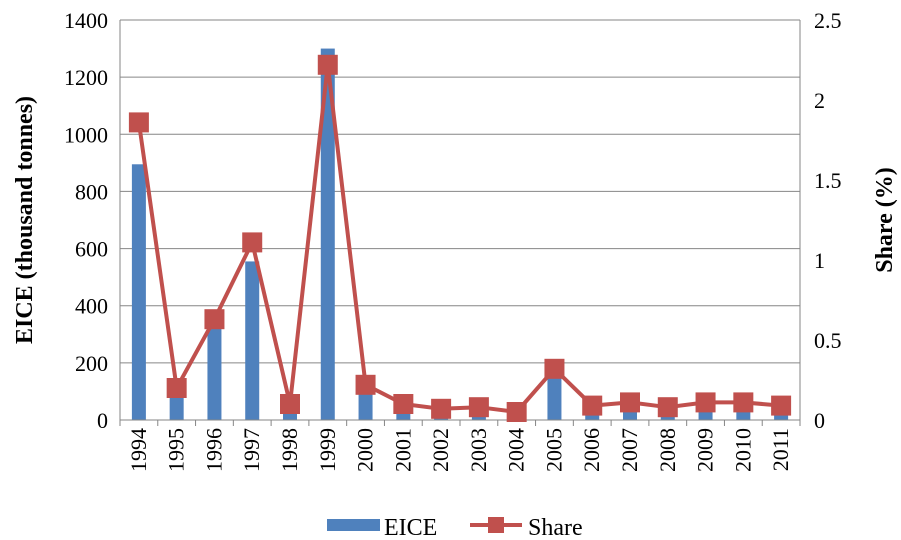 The height and width of the screenshot is (540, 901). What do you see at coordinates (176, 450) in the screenshot?
I see `x-tick-label: 1995` at bounding box center [176, 450].